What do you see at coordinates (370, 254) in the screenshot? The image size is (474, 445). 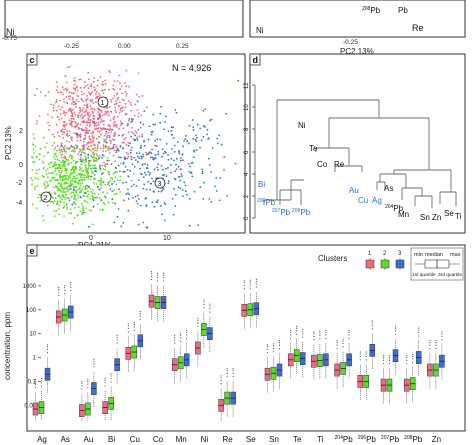 I see `legend-id-1: 1` at bounding box center [370, 254].